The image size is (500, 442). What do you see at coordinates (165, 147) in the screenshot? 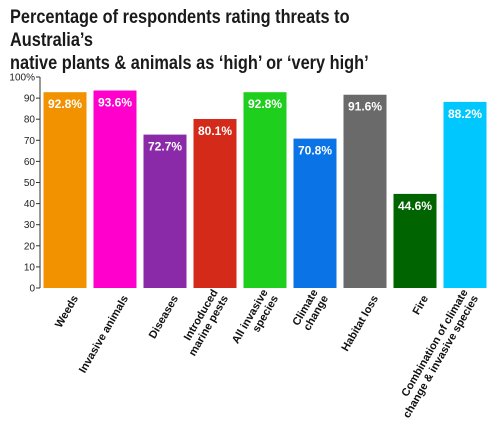
I see `bar-value-label: 72.7%` at bounding box center [165, 147].